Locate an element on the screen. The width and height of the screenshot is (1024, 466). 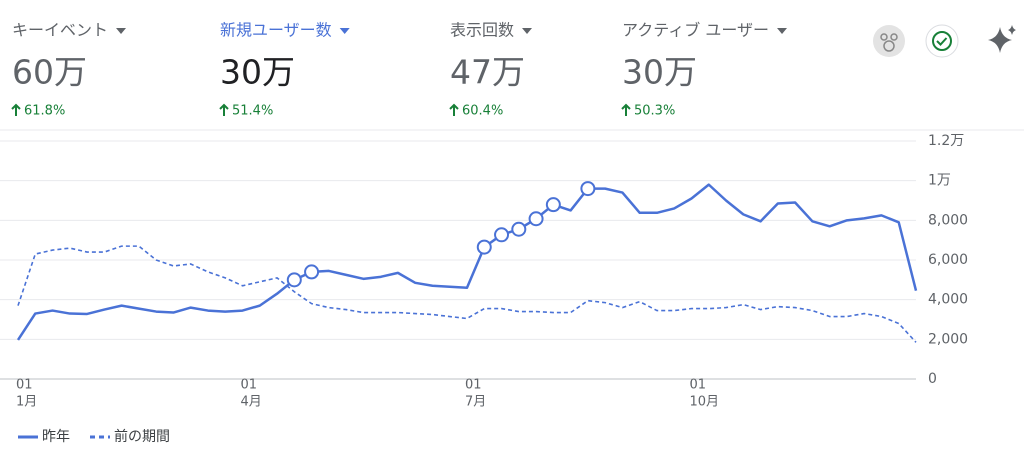
x-tick-sublabel: 7月 is located at coordinates (475, 402).